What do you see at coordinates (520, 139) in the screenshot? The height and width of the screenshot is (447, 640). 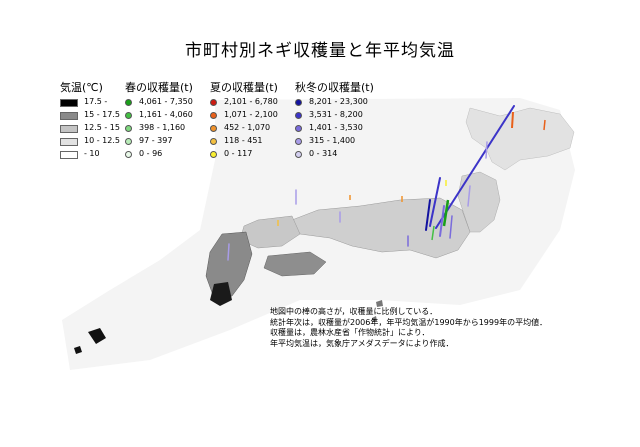 I see `hokkaido-region` at bounding box center [520, 139].